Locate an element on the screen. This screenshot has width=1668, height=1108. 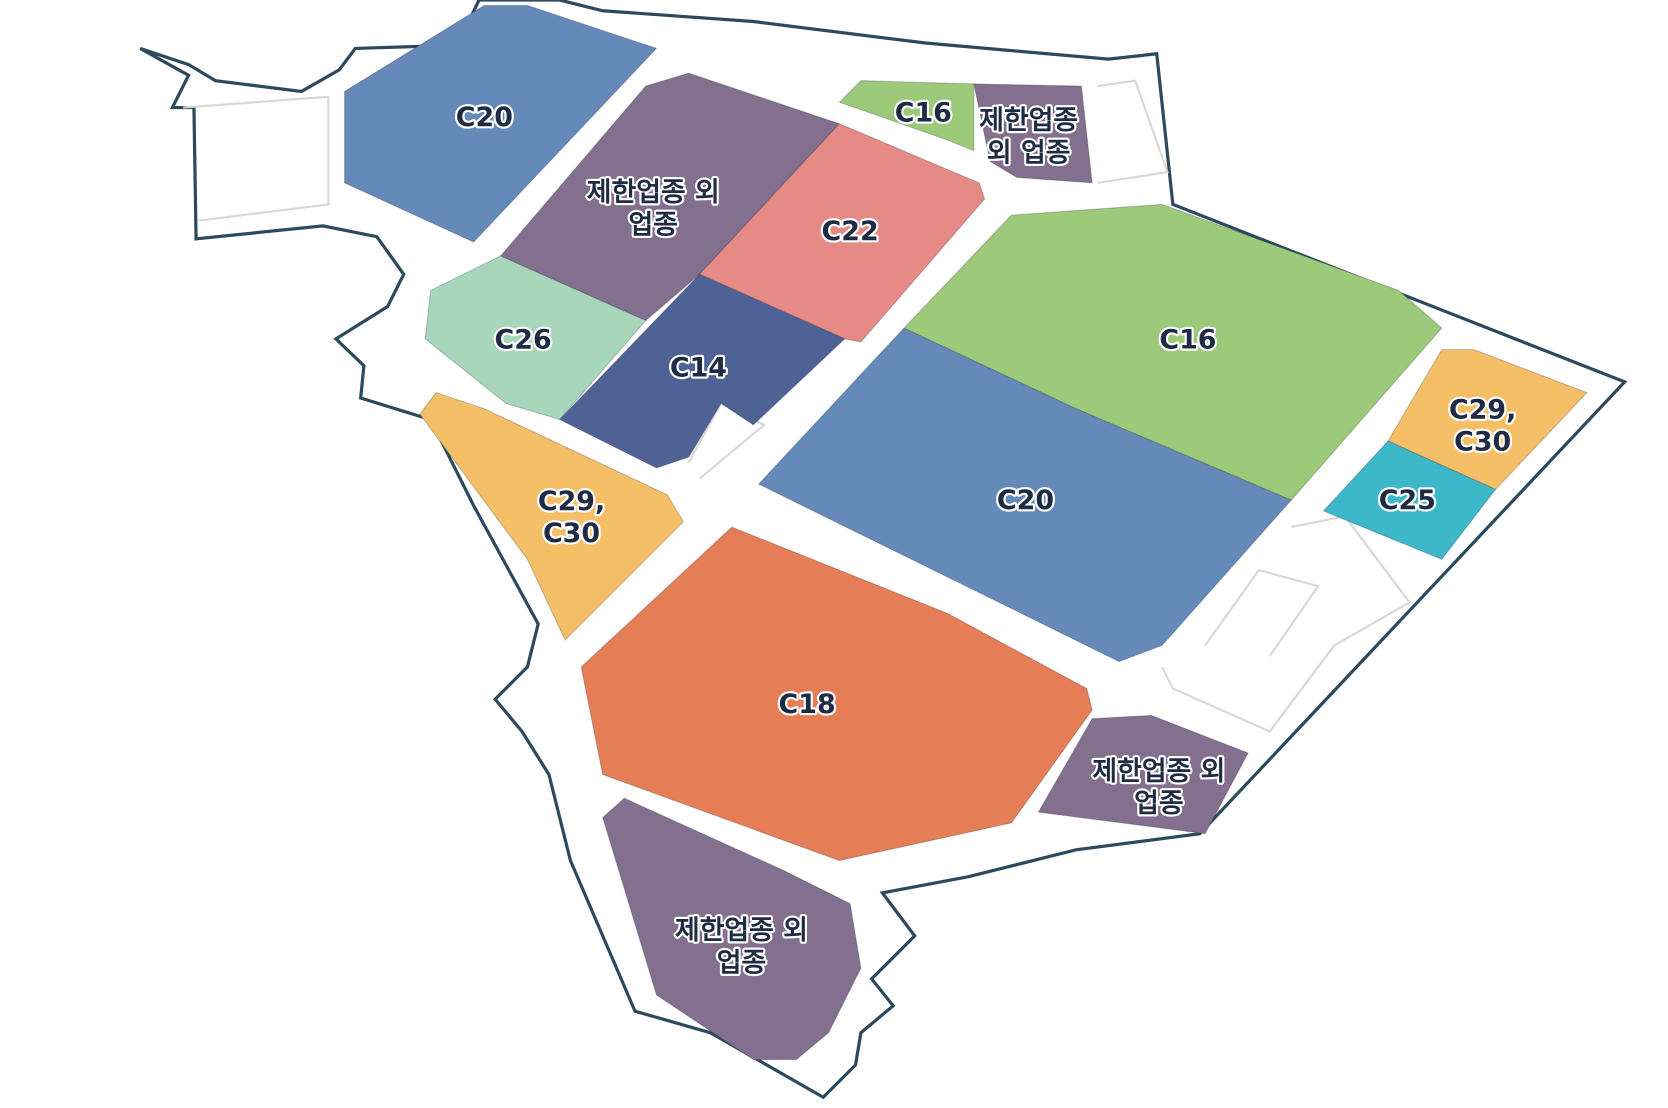
zone-label: C22 is located at coordinates (850, 231).